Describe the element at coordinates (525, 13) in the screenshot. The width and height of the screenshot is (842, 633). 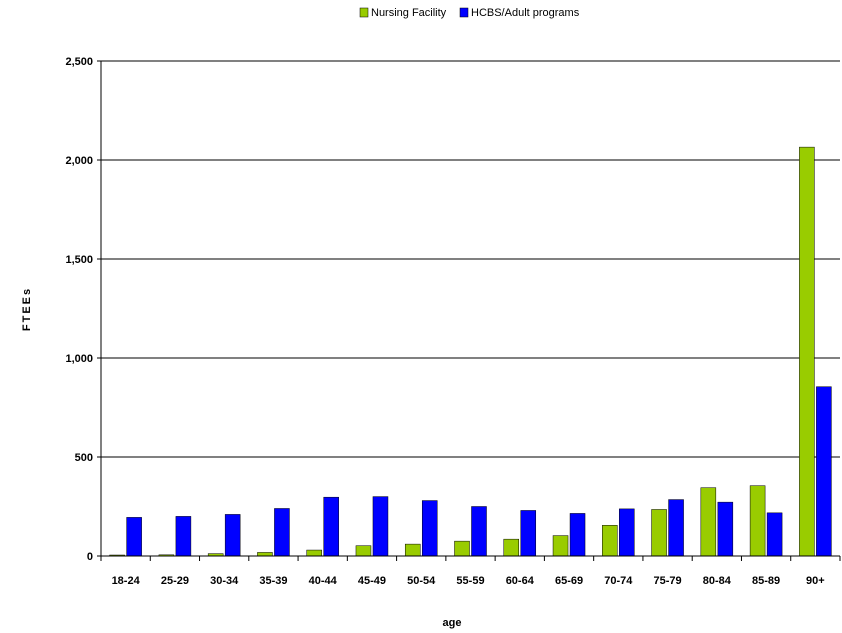
I see `legend-label-hcbs-adult-programs: HCBS/Adult programs` at that location.